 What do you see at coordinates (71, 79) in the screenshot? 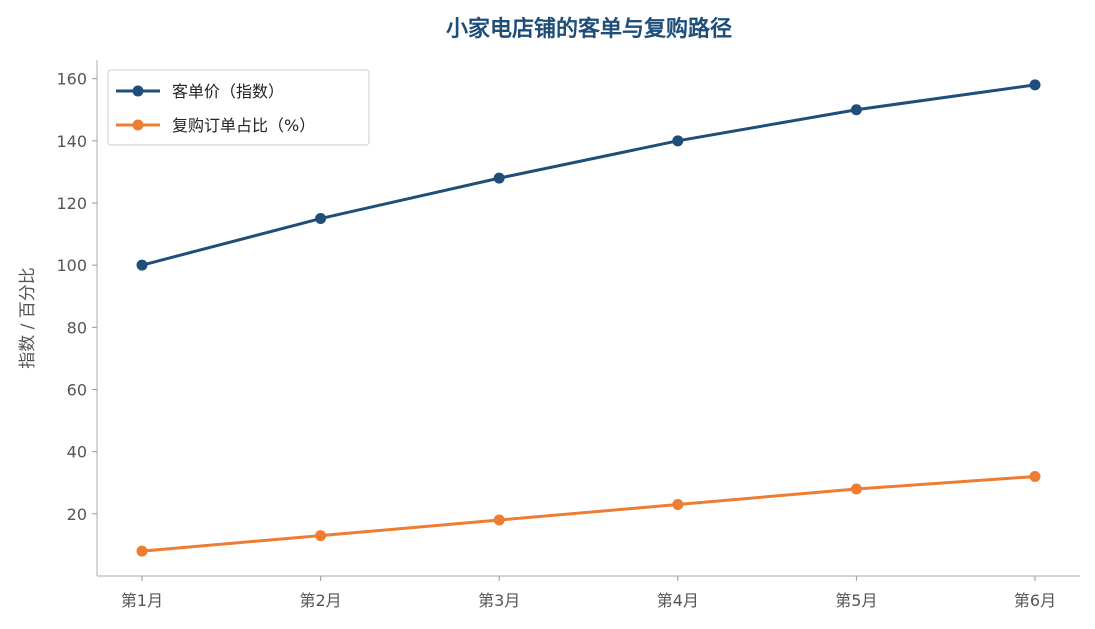
I see `y-tick-label: 160` at bounding box center [71, 79].